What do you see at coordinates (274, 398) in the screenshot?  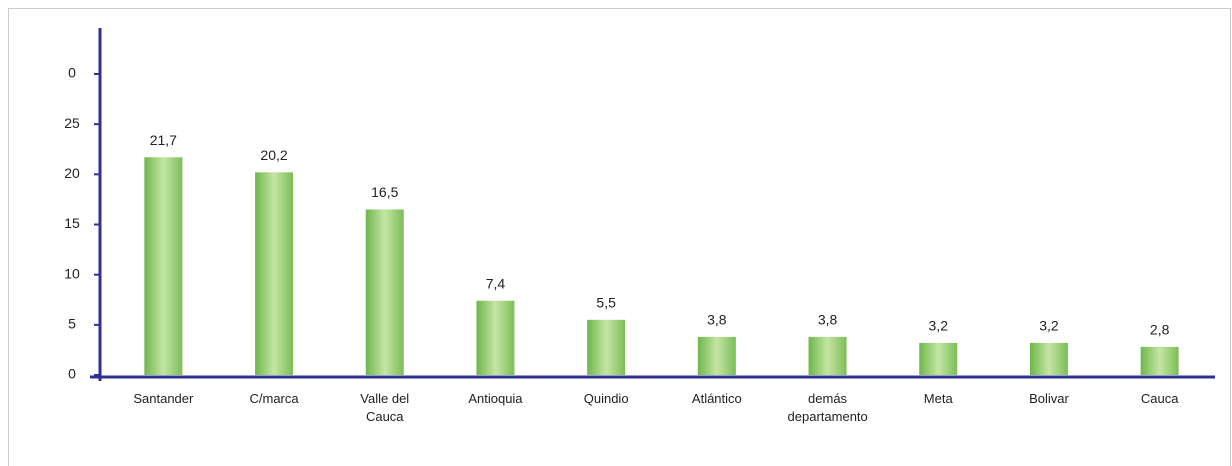 I see `x-tick-label: C/marca` at bounding box center [274, 398].